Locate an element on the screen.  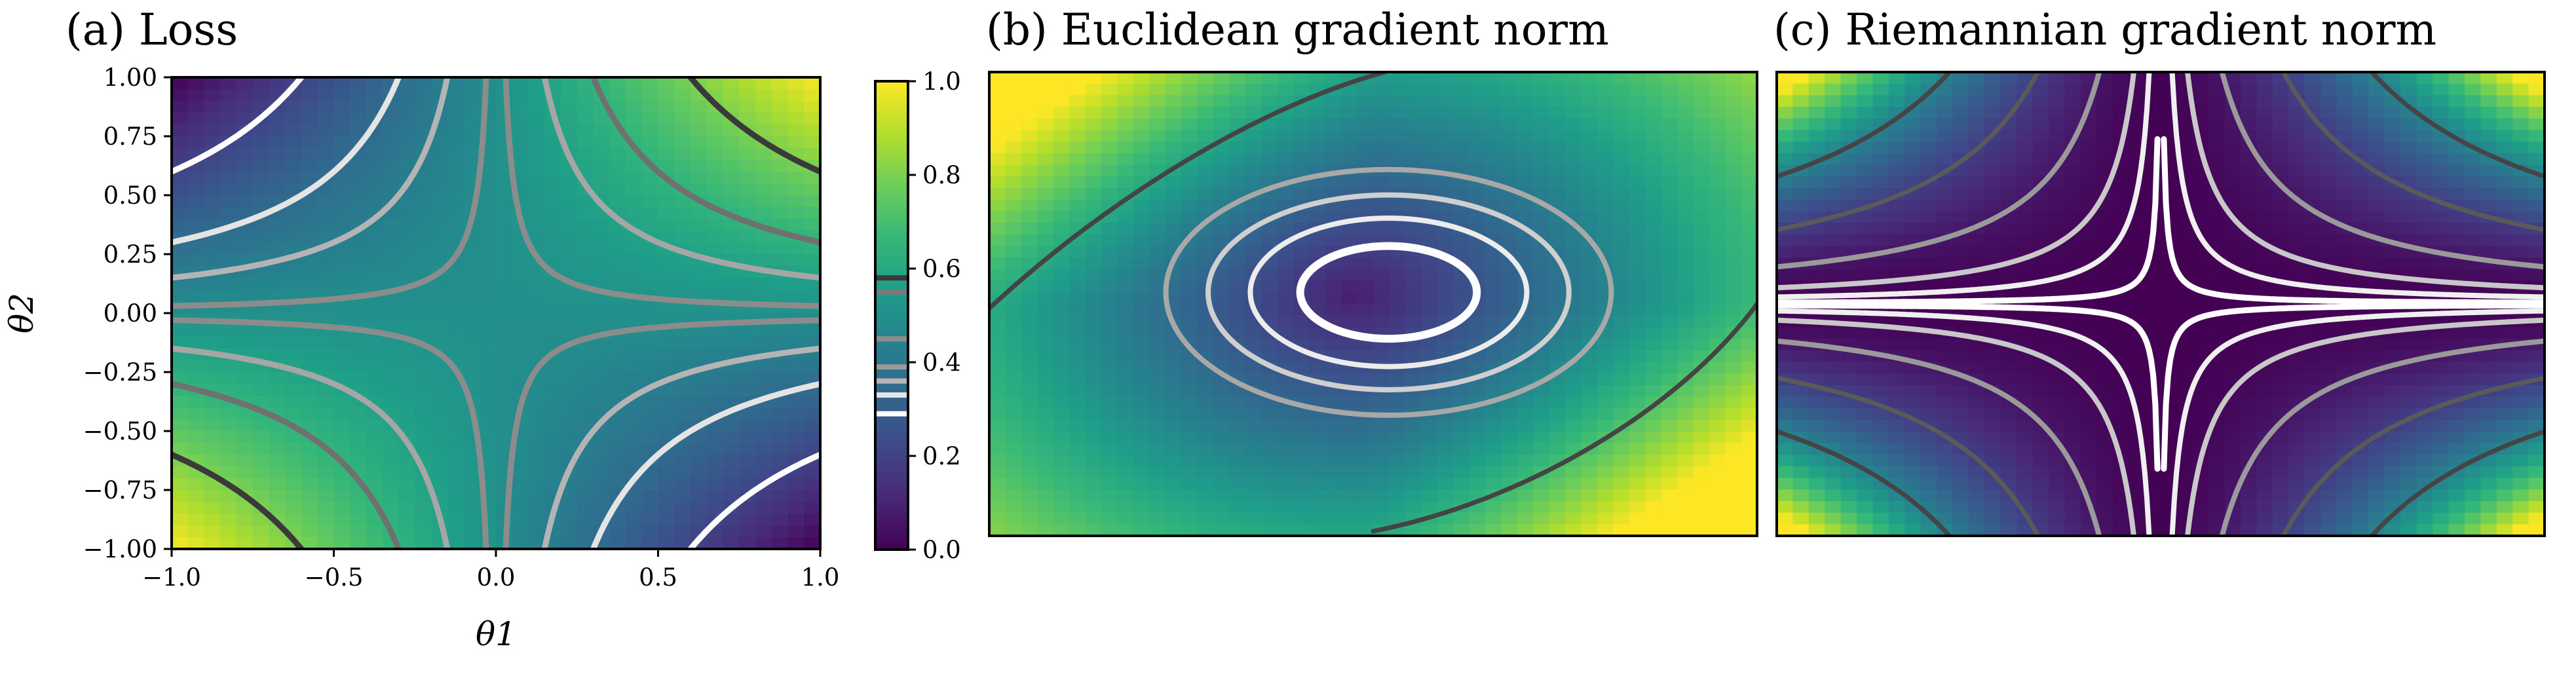
y-tick-label: −0.50 is located at coordinates (120, 431).